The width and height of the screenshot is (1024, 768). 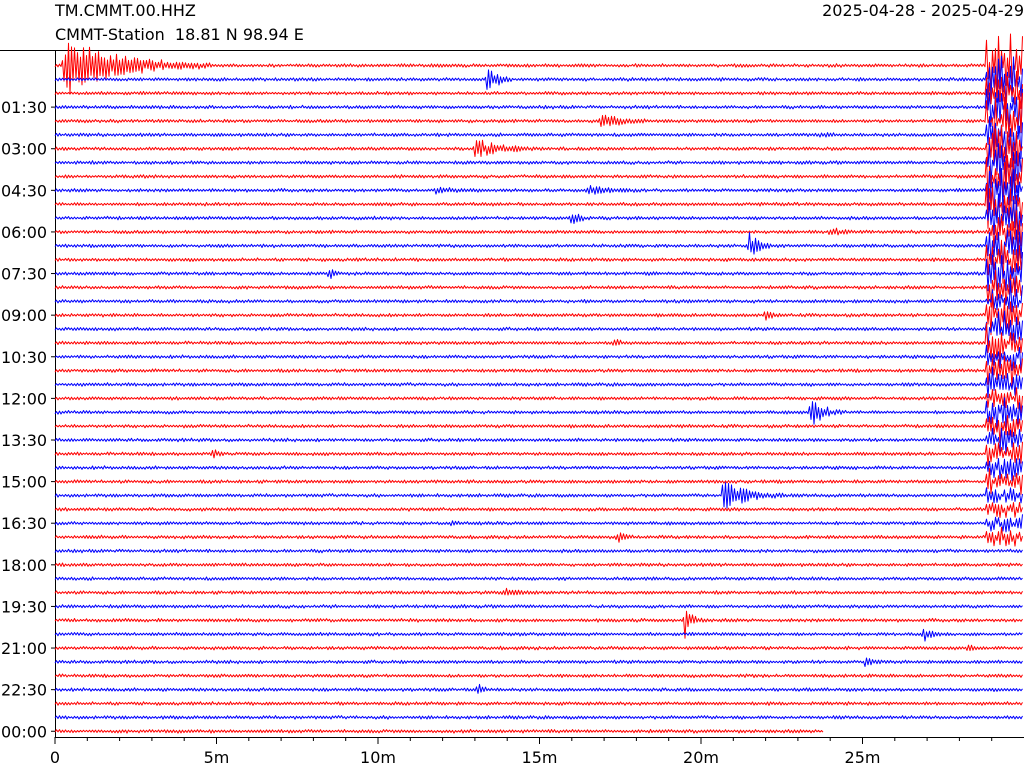 What do you see at coordinates (24, 648) in the screenshot?
I see `y-tick-label: 21:00` at bounding box center [24, 648].